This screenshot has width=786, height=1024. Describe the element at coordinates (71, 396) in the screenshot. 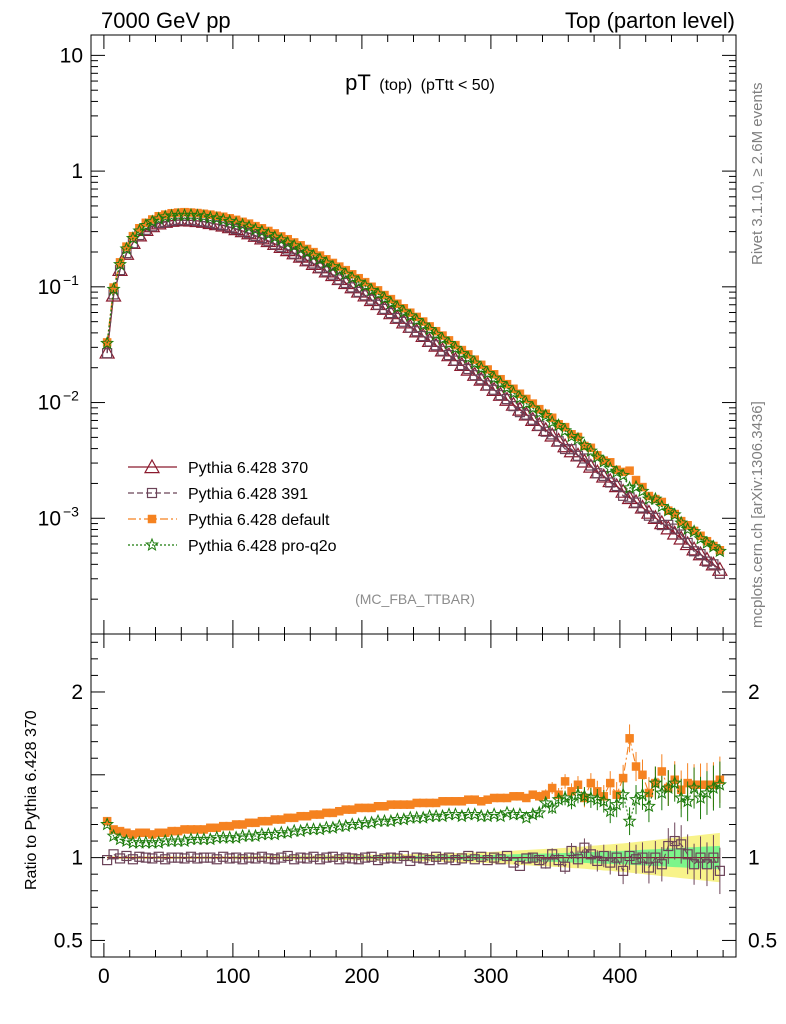

I see `y-tick-label-exp: −2` at that location.